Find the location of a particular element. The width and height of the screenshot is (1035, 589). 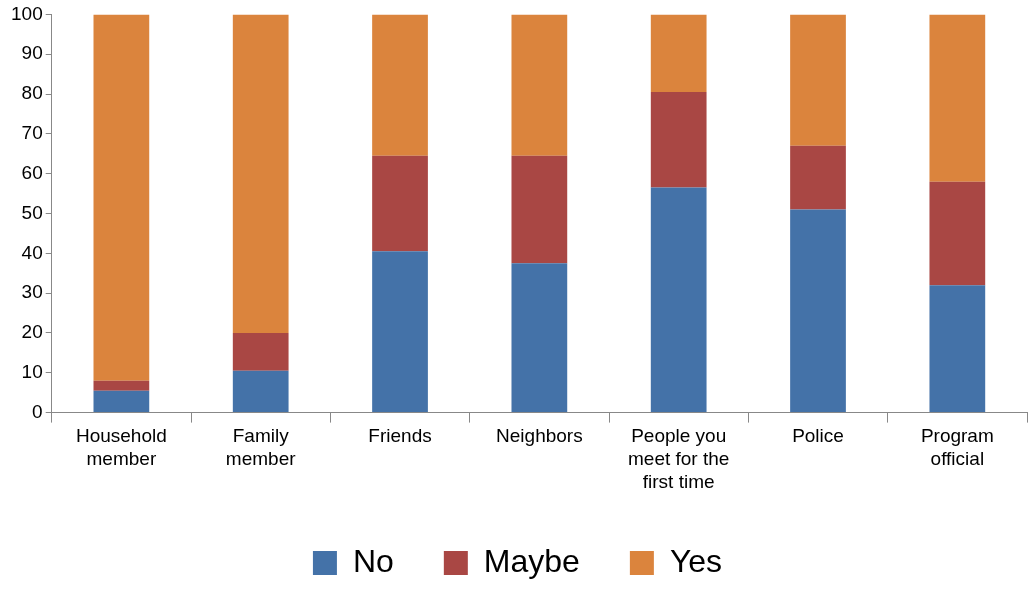

y-tick-label: 40 is located at coordinates (32, 252).